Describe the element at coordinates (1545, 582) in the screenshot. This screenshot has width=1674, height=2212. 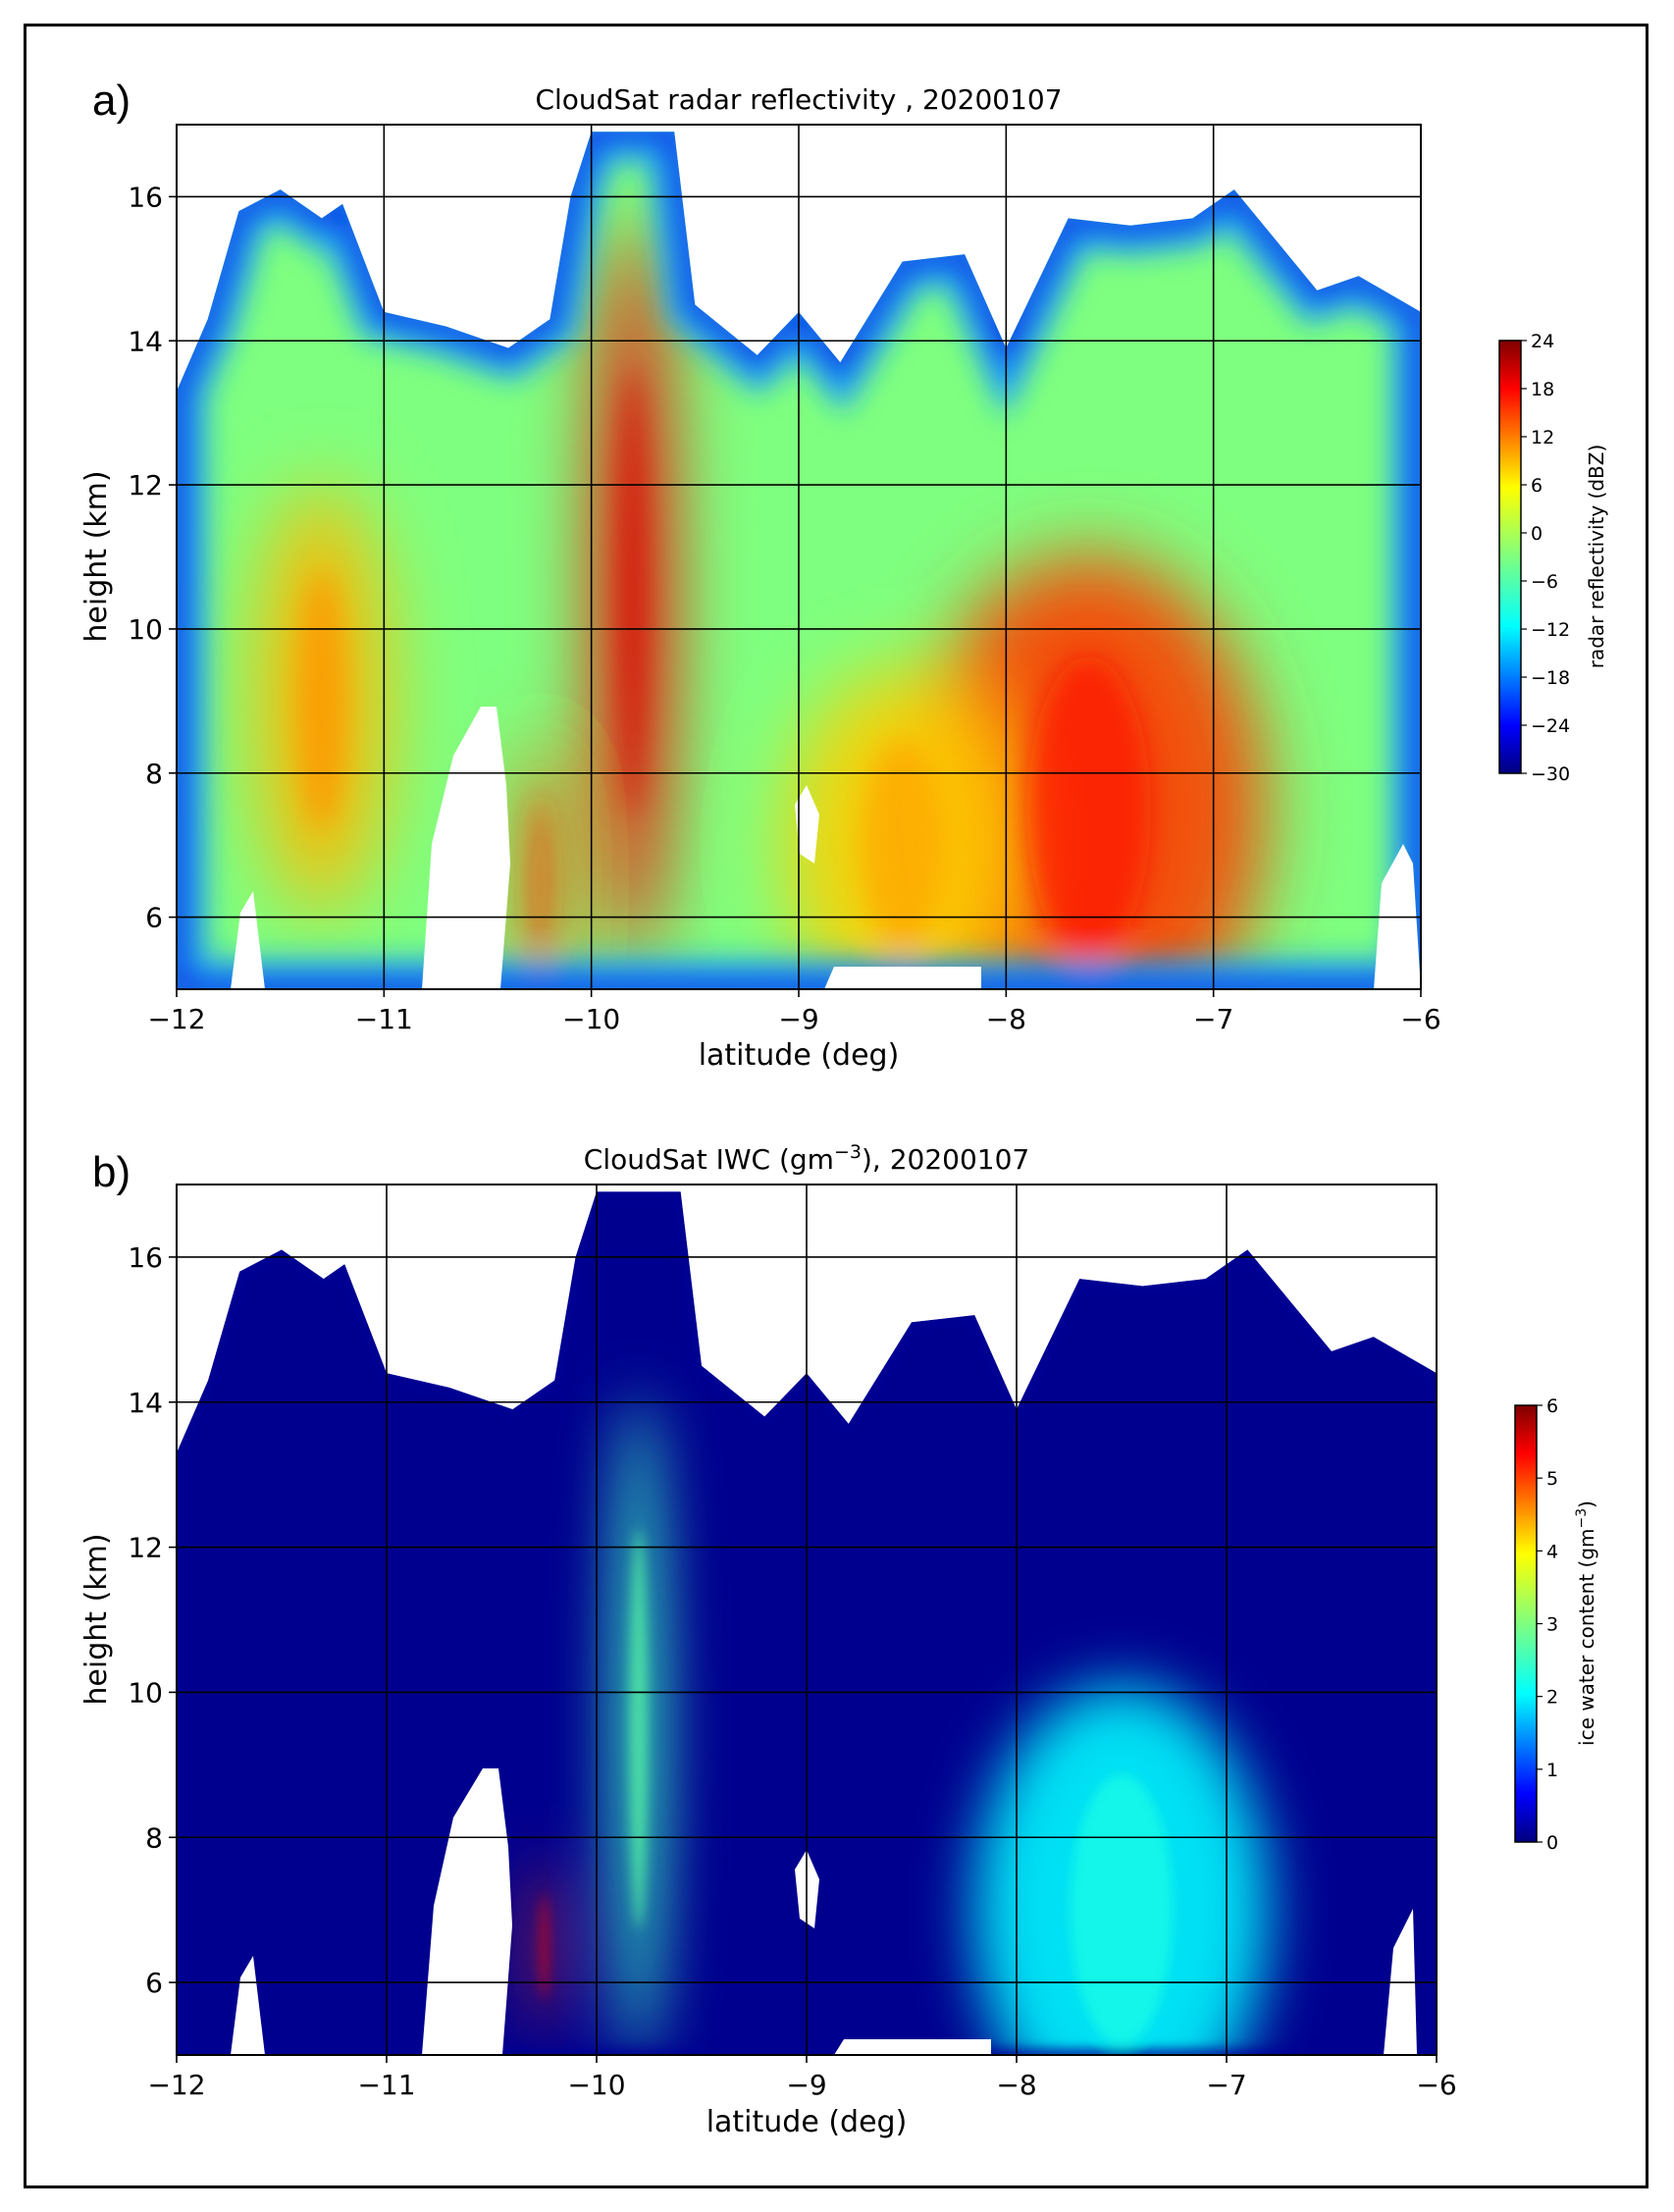
I see `cbar-tick-label: −6` at that location.